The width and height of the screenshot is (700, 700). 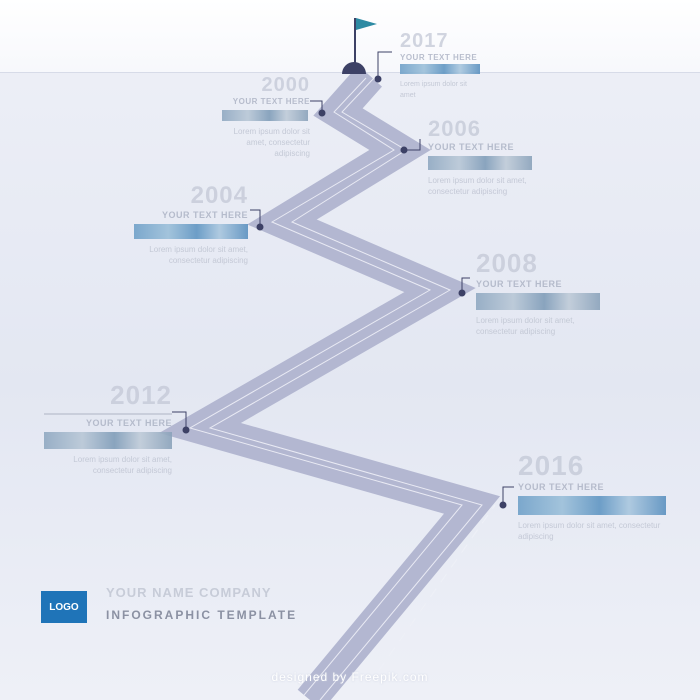 I want to click on divider, so click(x=108, y=414).